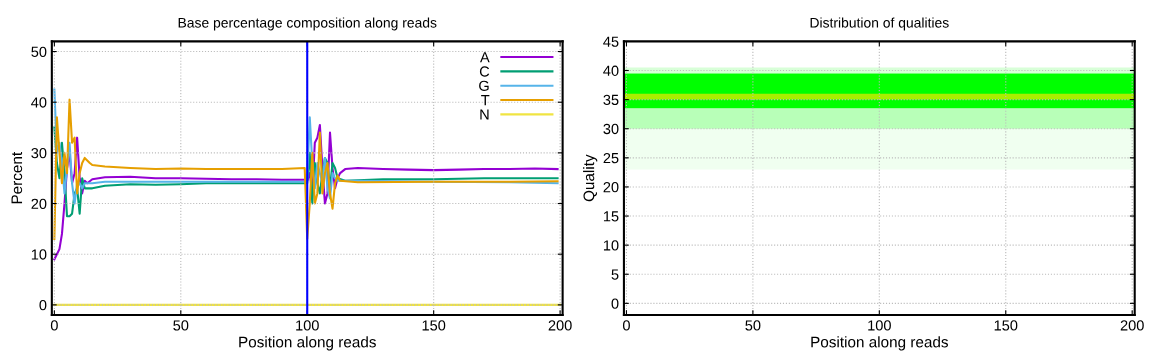 The image size is (1152, 360). What do you see at coordinates (611, 41) in the screenshot?
I see `y-tick-label: 45` at bounding box center [611, 41].